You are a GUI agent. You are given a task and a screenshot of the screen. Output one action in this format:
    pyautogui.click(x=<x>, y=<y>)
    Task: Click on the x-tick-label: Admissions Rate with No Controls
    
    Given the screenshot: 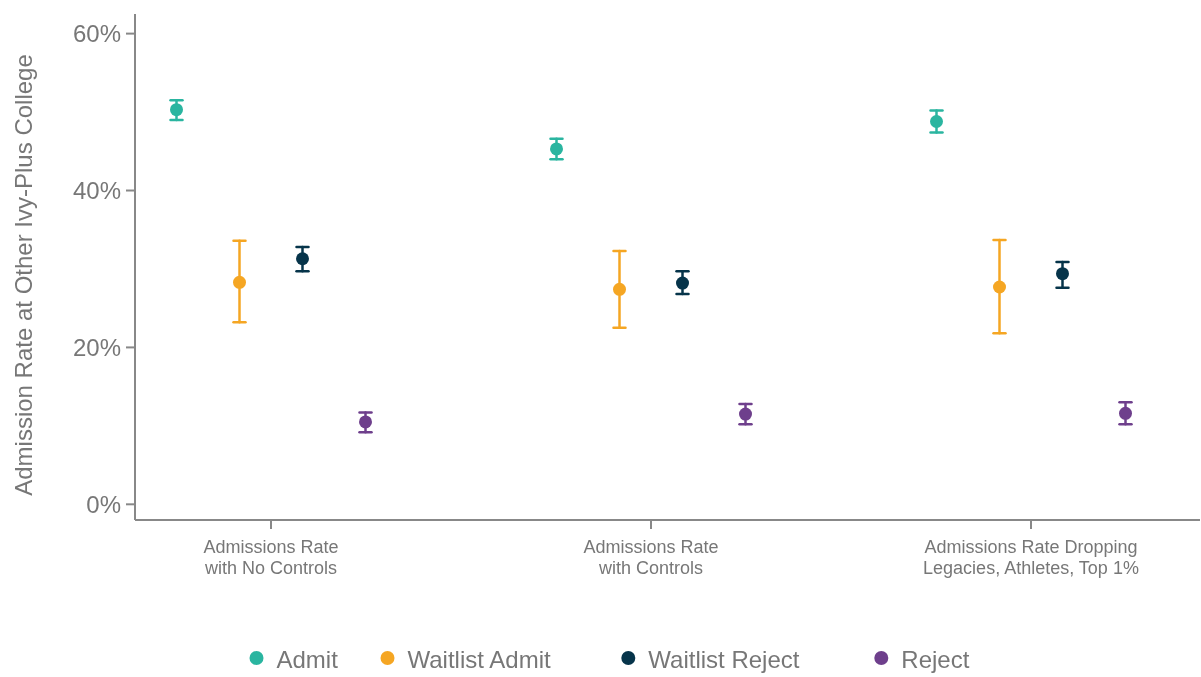 What is the action you would take?
    pyautogui.click(x=271, y=557)
    